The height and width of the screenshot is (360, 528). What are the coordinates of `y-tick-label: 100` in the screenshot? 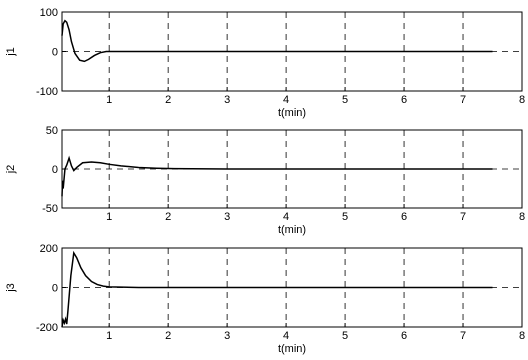 It's located at (49, 13).